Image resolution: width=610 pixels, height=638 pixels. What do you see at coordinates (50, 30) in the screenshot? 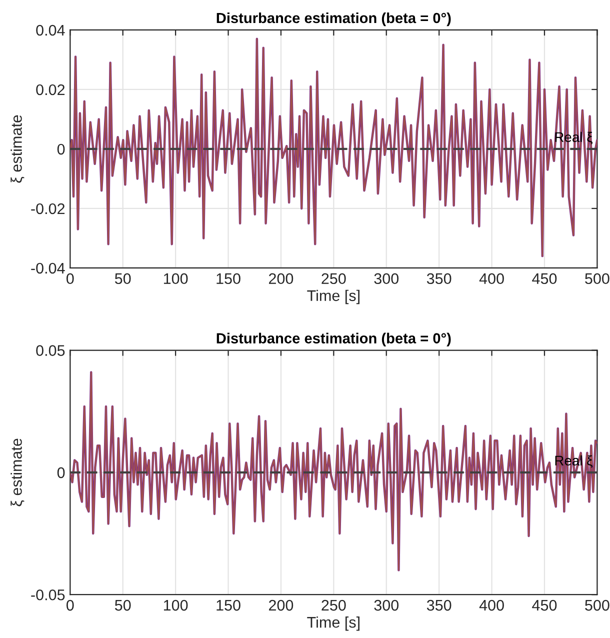
I see `y-tick-label: 0.04` at bounding box center [50, 30].